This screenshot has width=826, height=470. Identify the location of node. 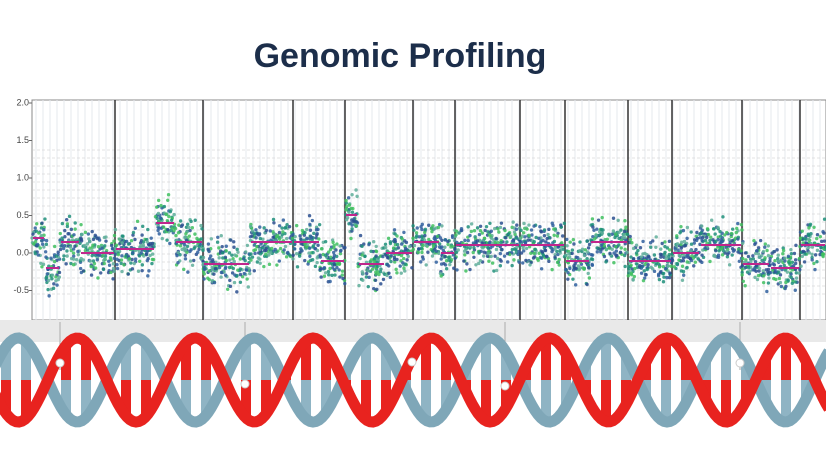
(245, 384).